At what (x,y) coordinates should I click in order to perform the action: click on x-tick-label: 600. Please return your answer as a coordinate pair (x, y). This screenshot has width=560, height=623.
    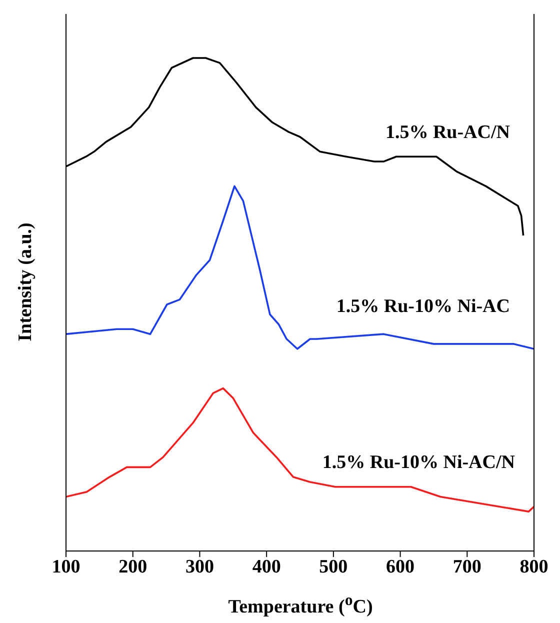
    Looking at the image, I should click on (400, 567).